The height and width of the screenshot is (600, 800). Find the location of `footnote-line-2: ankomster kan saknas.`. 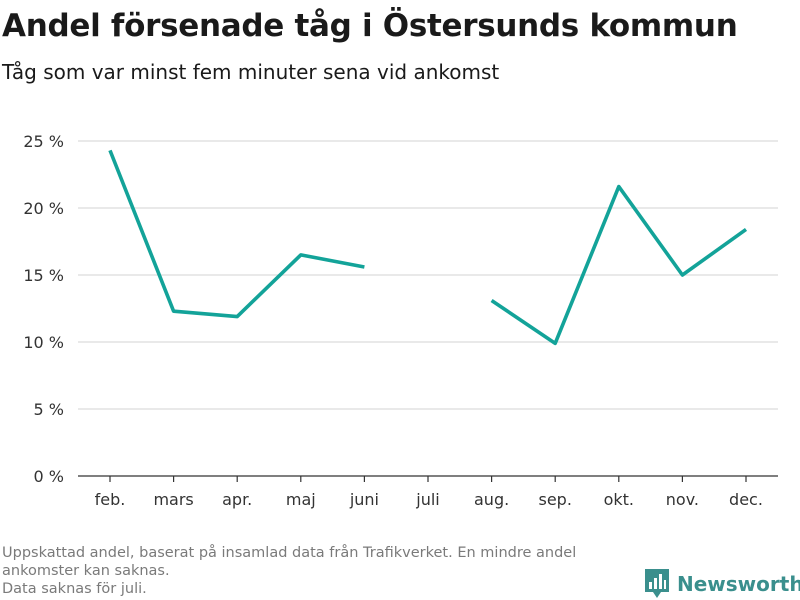

footnote-line-2: ankomster kan saknas. is located at coordinates (86, 571).